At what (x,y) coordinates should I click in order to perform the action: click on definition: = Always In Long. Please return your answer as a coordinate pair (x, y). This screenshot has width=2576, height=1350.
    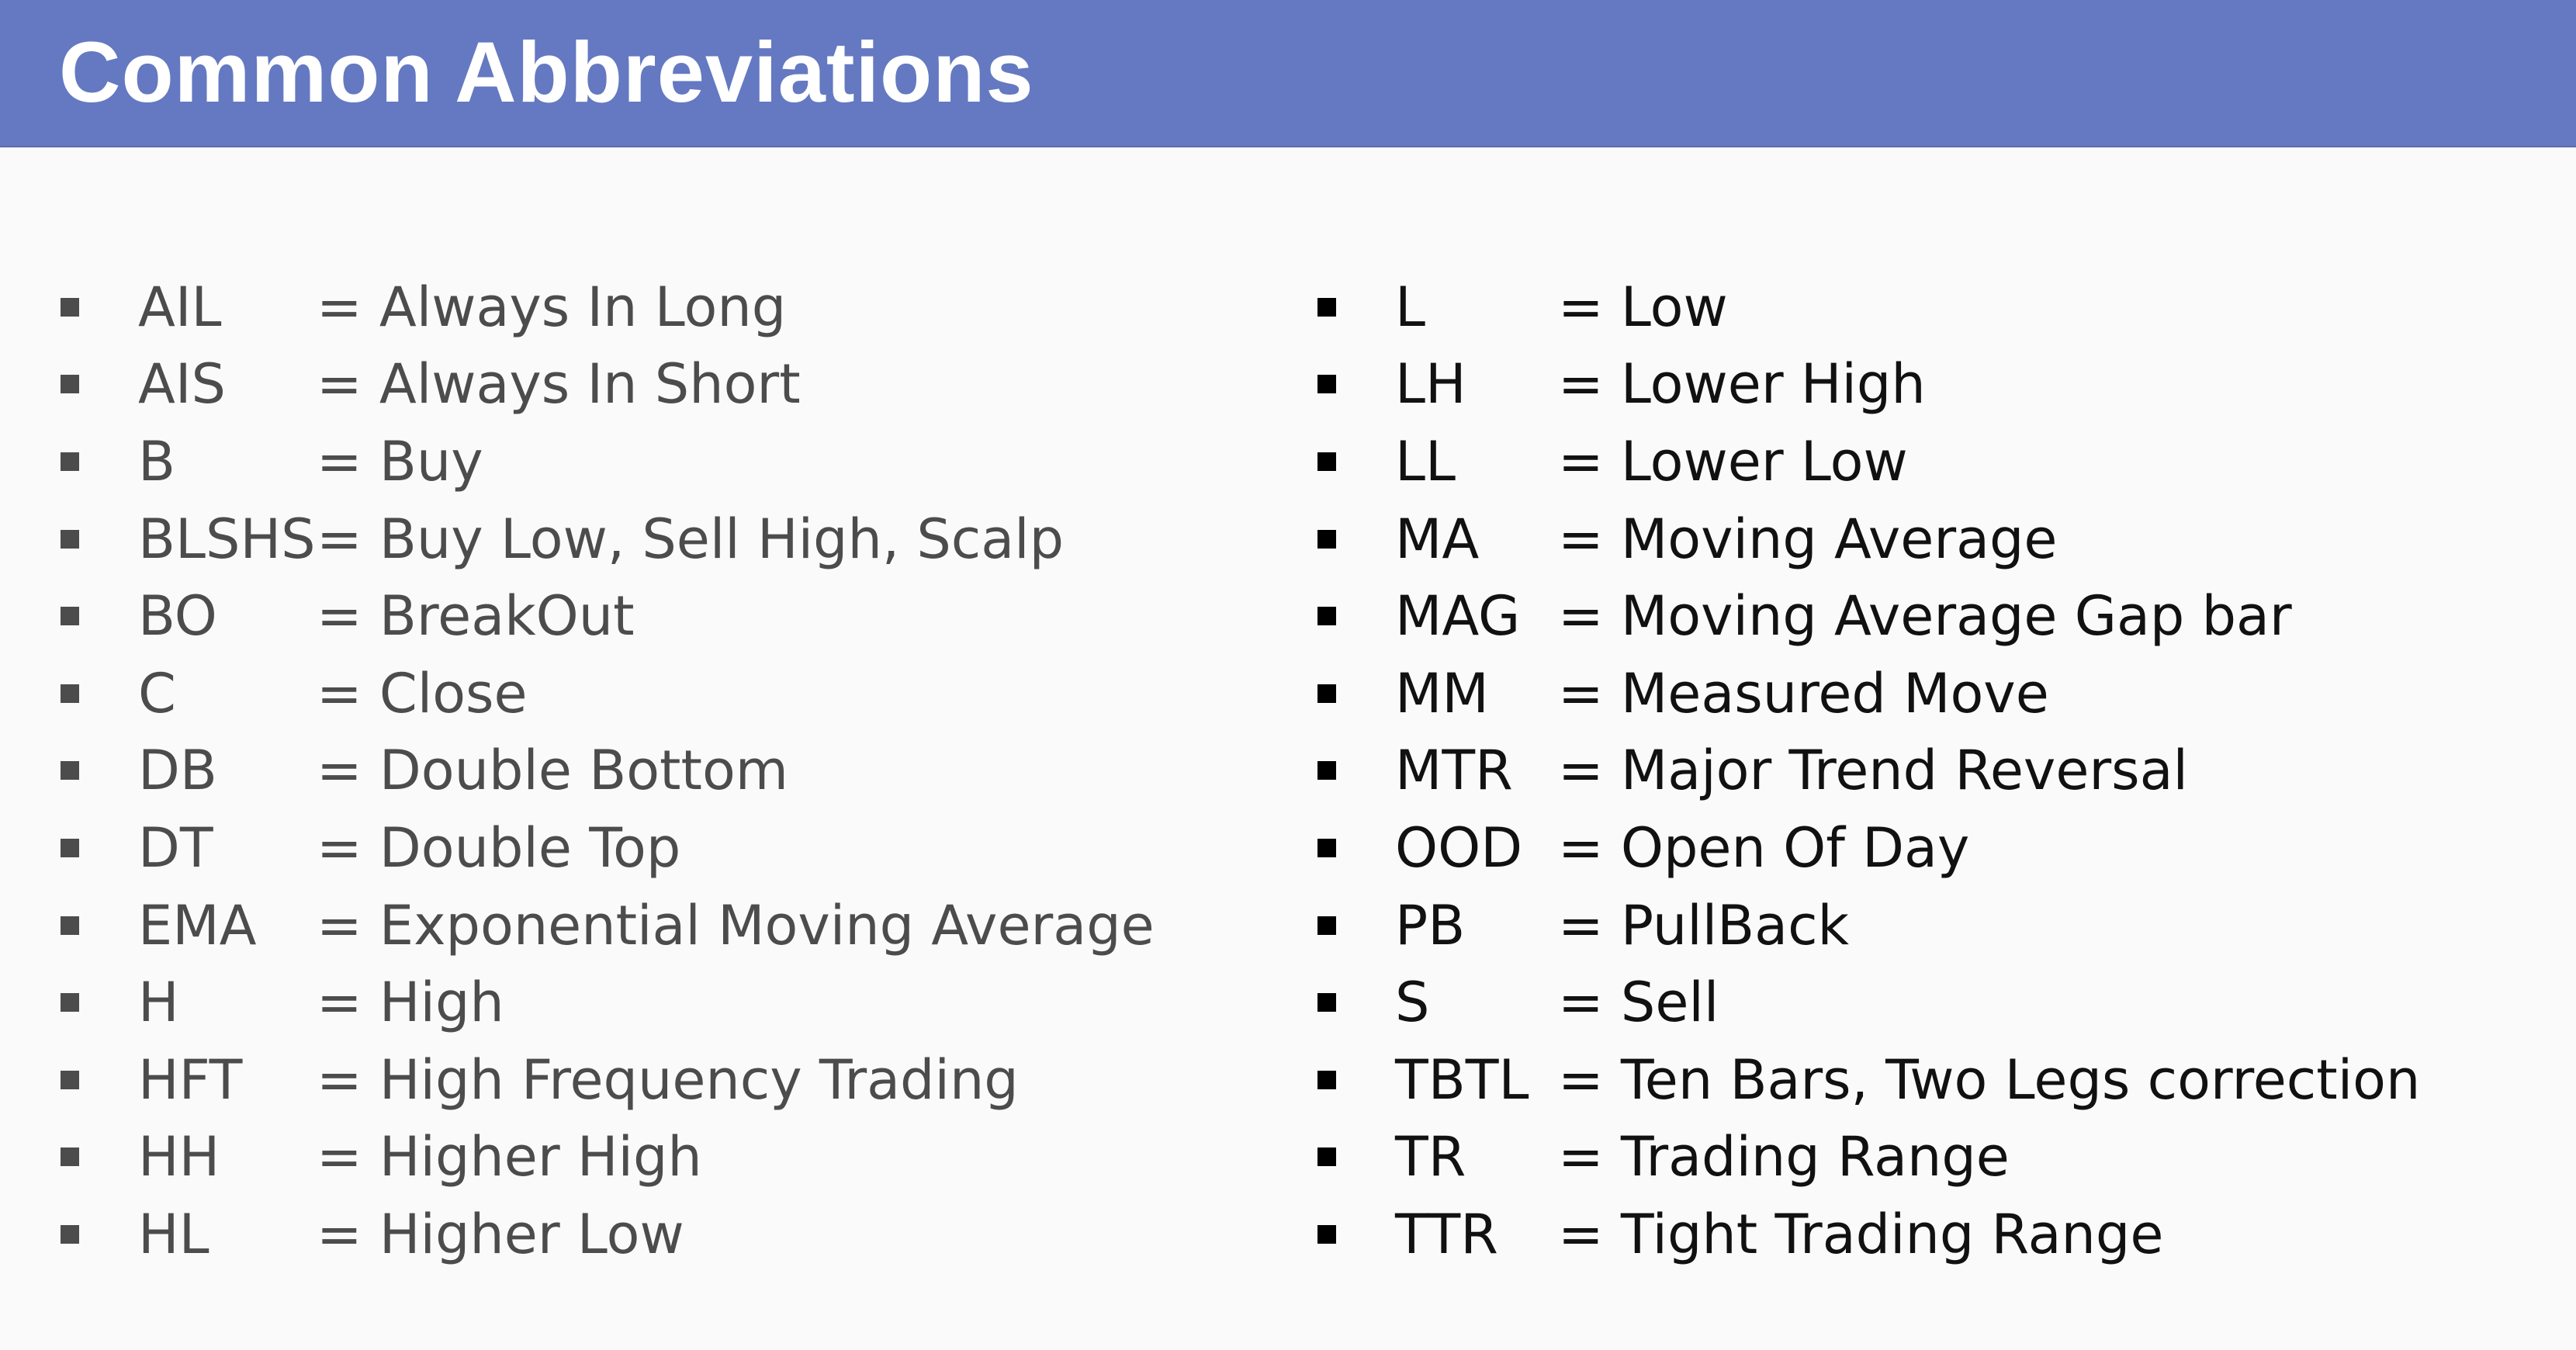
    Looking at the image, I should click on (552, 307).